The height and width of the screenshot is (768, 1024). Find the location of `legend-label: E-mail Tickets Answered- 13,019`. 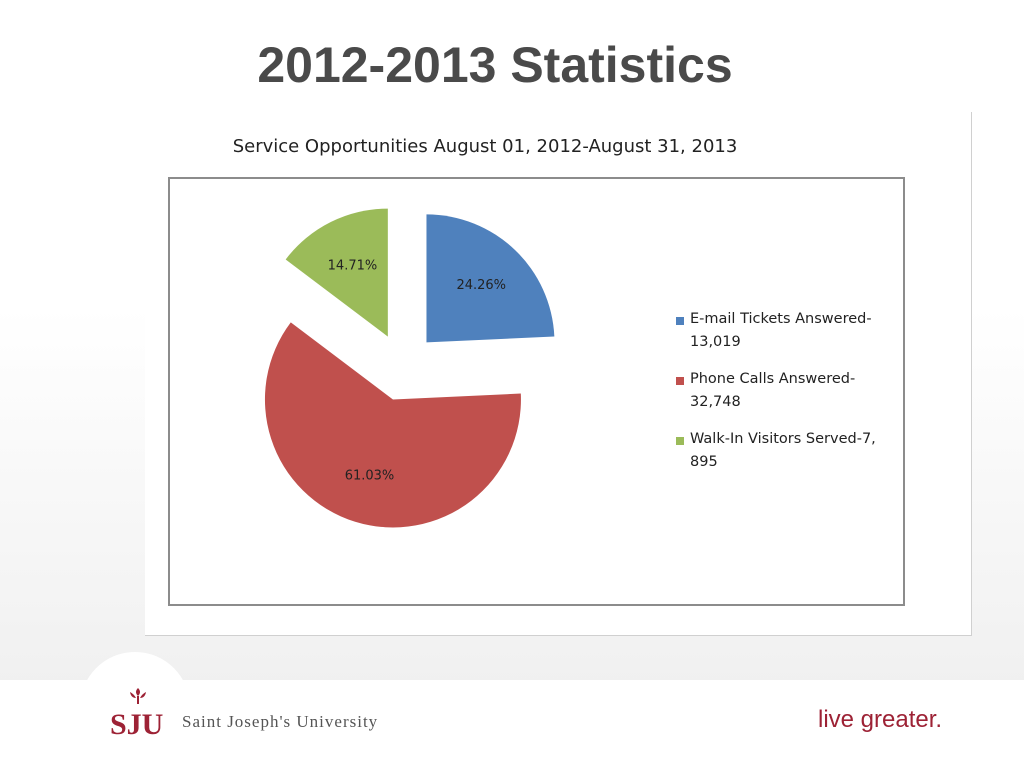

legend-label: E-mail Tickets Answered- 13,019 is located at coordinates (781, 330).